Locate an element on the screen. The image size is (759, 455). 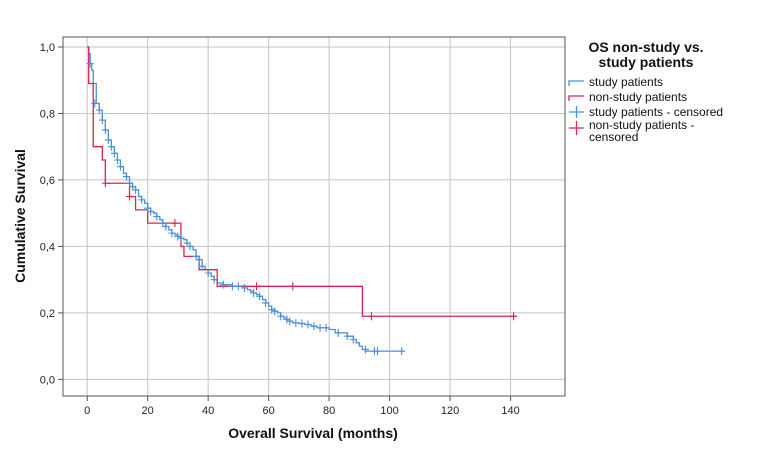
x-tick-label: 120 is located at coordinates (450, 411).